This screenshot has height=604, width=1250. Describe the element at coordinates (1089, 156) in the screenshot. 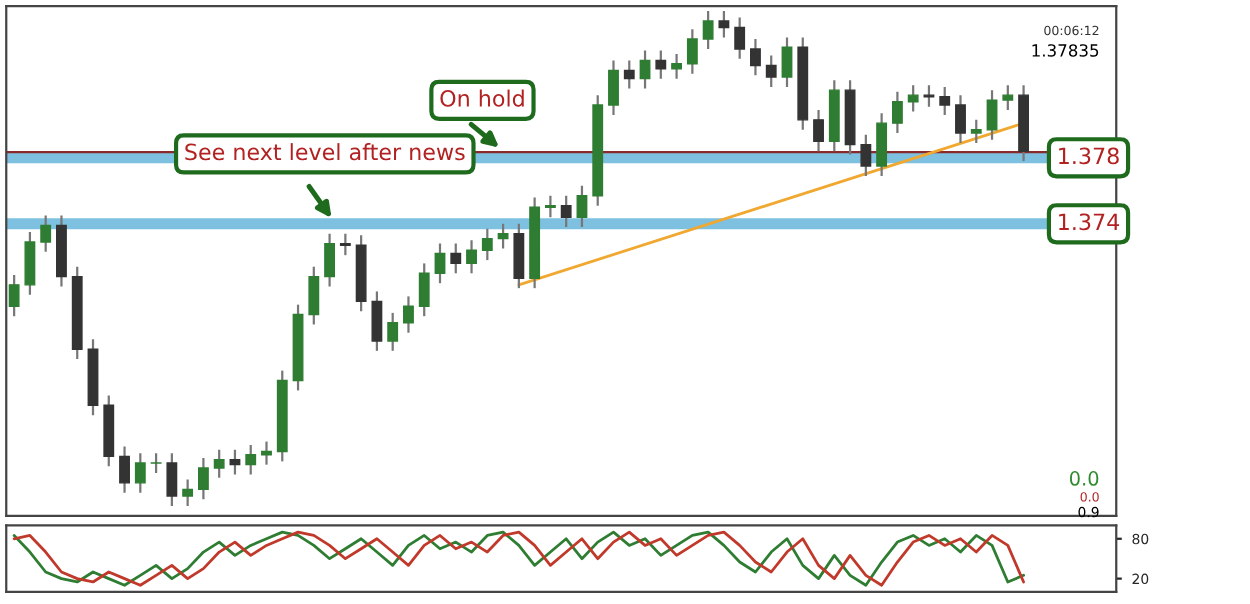

I see `ref-line-label: 1.378` at that location.